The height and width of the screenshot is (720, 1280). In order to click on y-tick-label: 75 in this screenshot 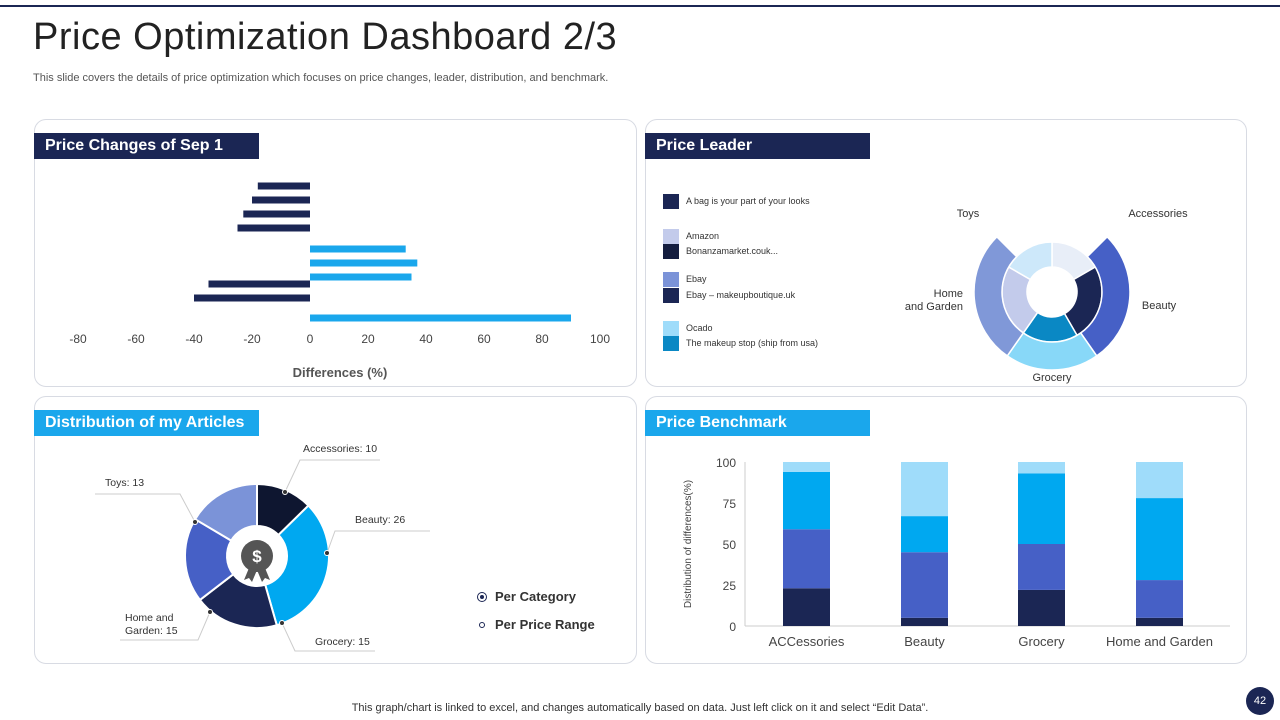, I will do `click(730, 504)`.